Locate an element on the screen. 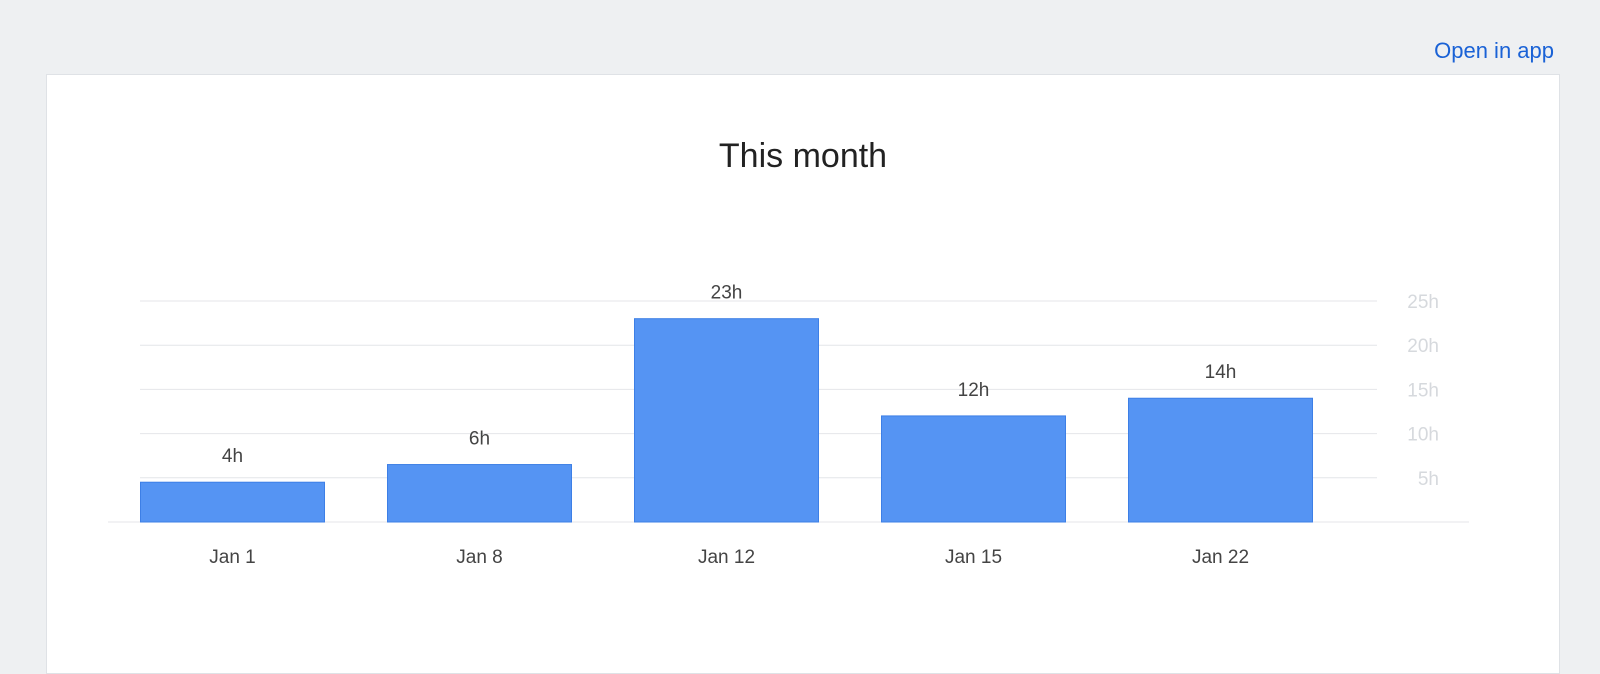 The image size is (1600, 674). y-tick-label: 25h is located at coordinates (1423, 302).